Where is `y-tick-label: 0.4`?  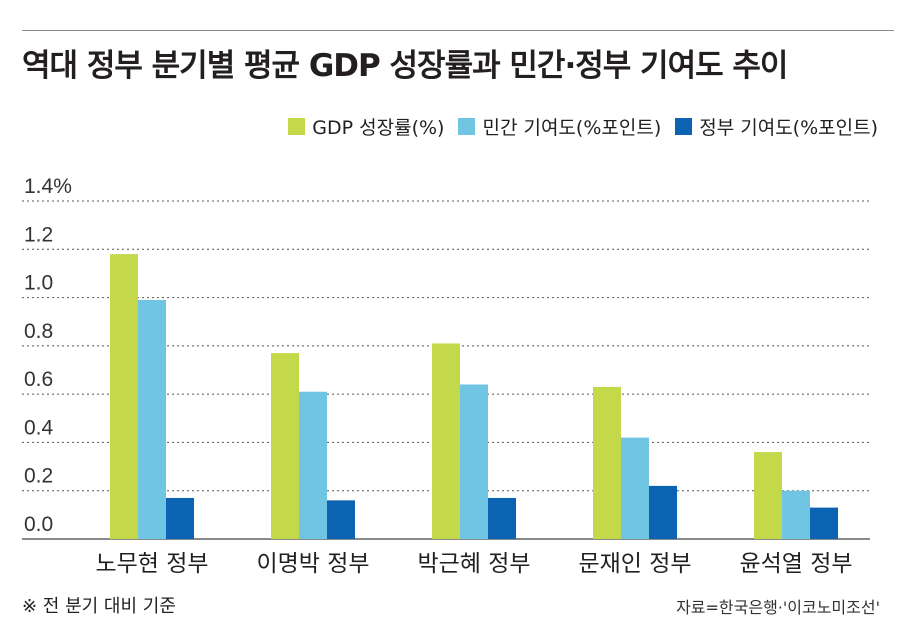
y-tick-label: 0.4 is located at coordinates (39, 427).